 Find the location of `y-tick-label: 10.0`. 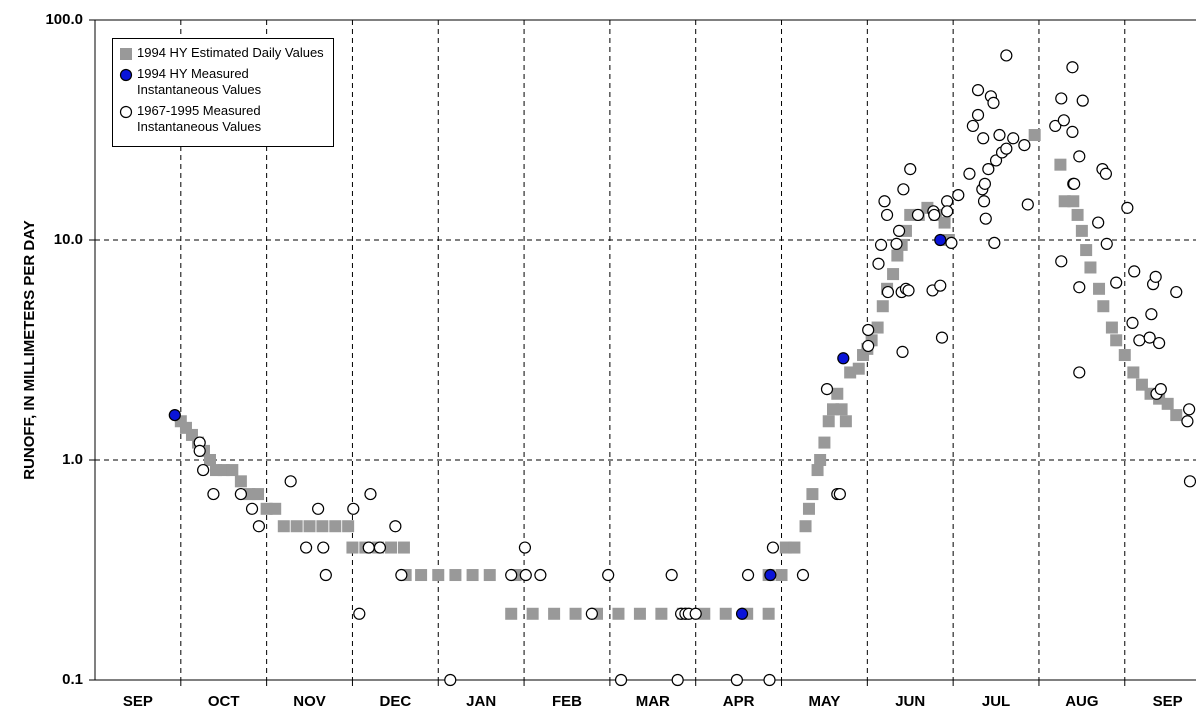

y-tick-label: 10.0 is located at coordinates (68, 239).